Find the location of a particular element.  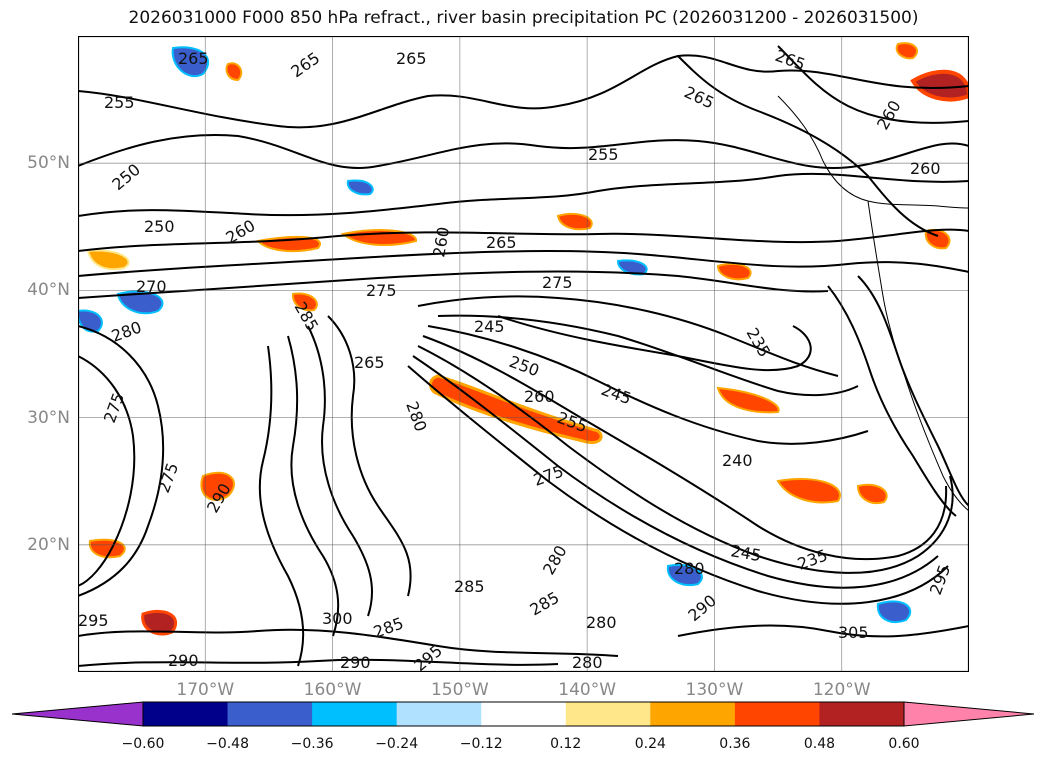

contour-label: 250 is located at coordinates (159, 226).